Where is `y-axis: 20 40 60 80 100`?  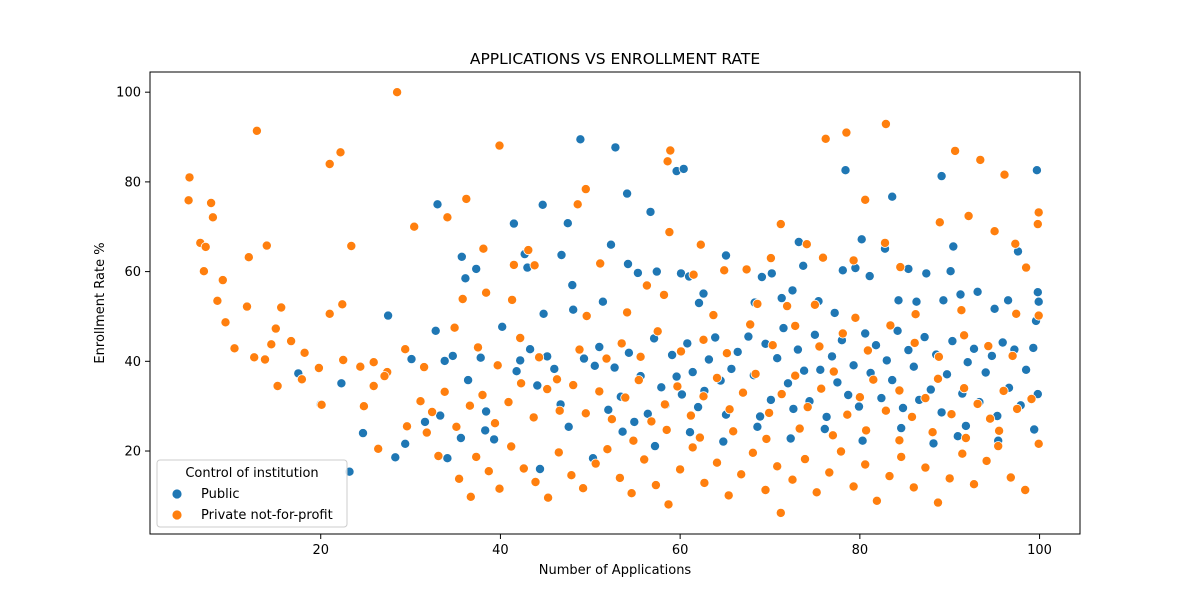
y-axis: 20 40 60 80 100 is located at coordinates (133, 273).